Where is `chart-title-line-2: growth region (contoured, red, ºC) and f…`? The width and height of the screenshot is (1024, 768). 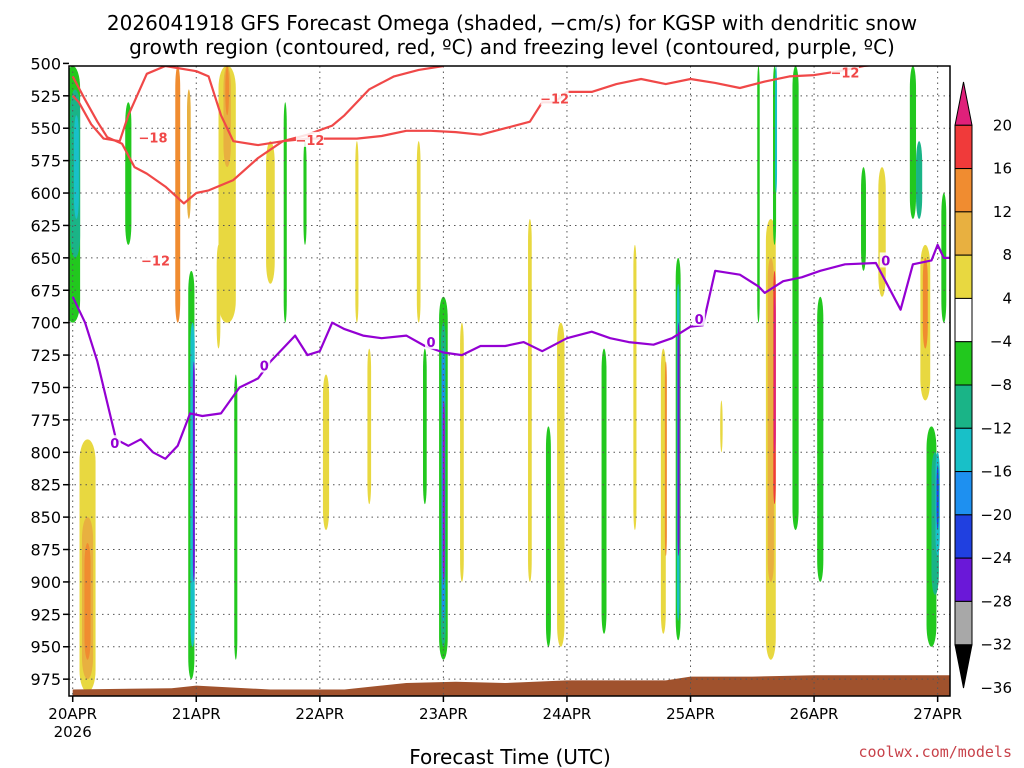
chart-title-line-2: growth region (contoured, red, ºC) and f… is located at coordinates (512, 47).